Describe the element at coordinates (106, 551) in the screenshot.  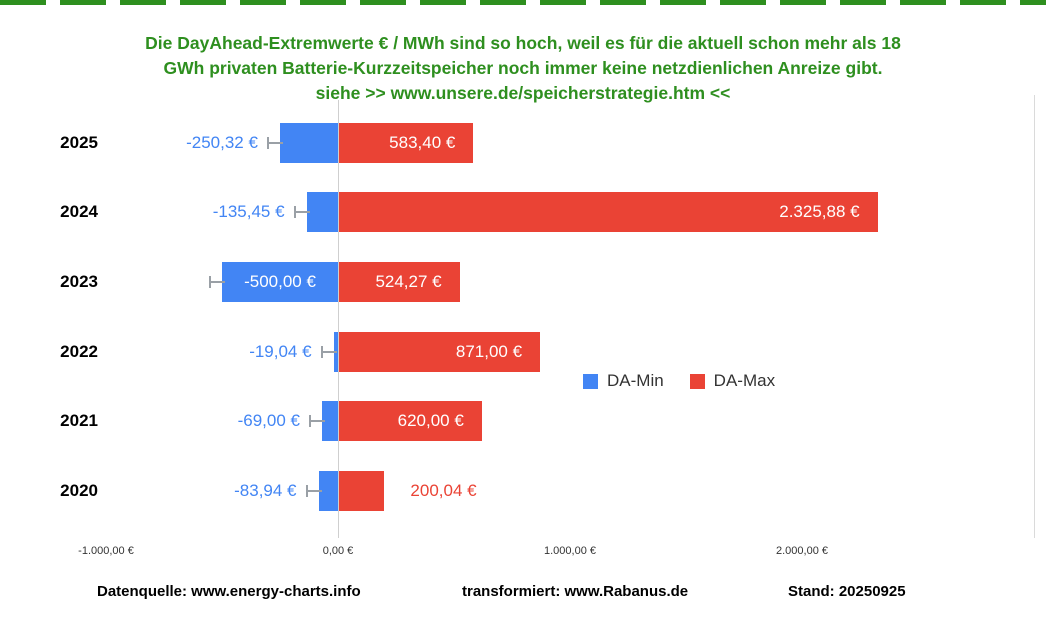
I see `x-tick-label: -1.000,00 €` at that location.